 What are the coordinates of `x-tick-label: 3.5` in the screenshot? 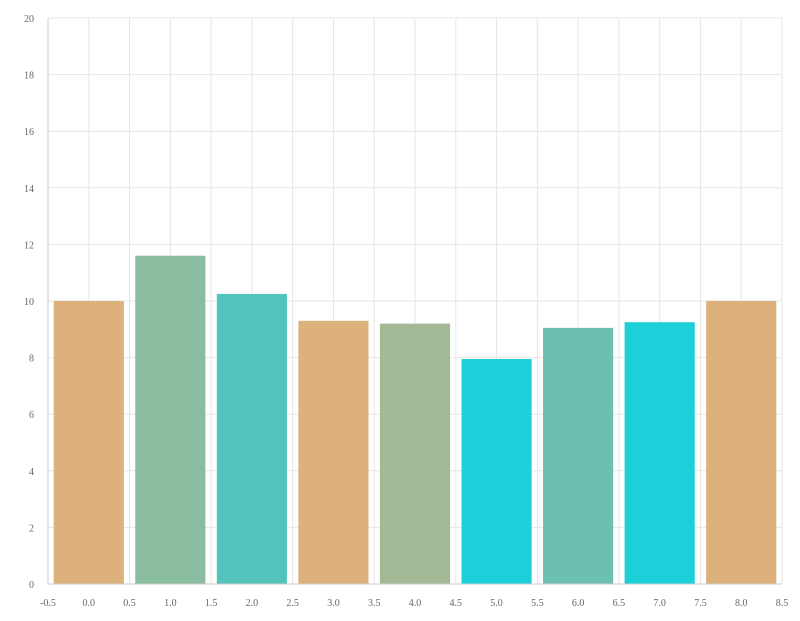 It's located at (374, 603).